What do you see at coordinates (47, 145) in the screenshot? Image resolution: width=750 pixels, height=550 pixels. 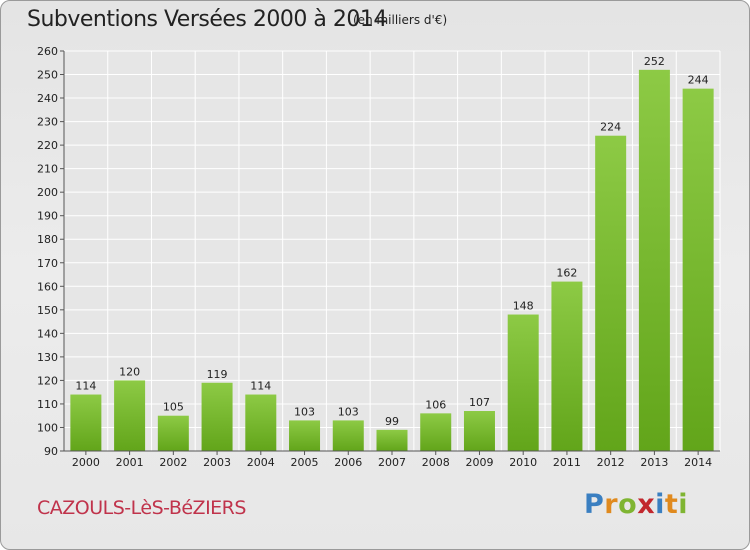 I see `y-tick-label: 220` at bounding box center [47, 145].